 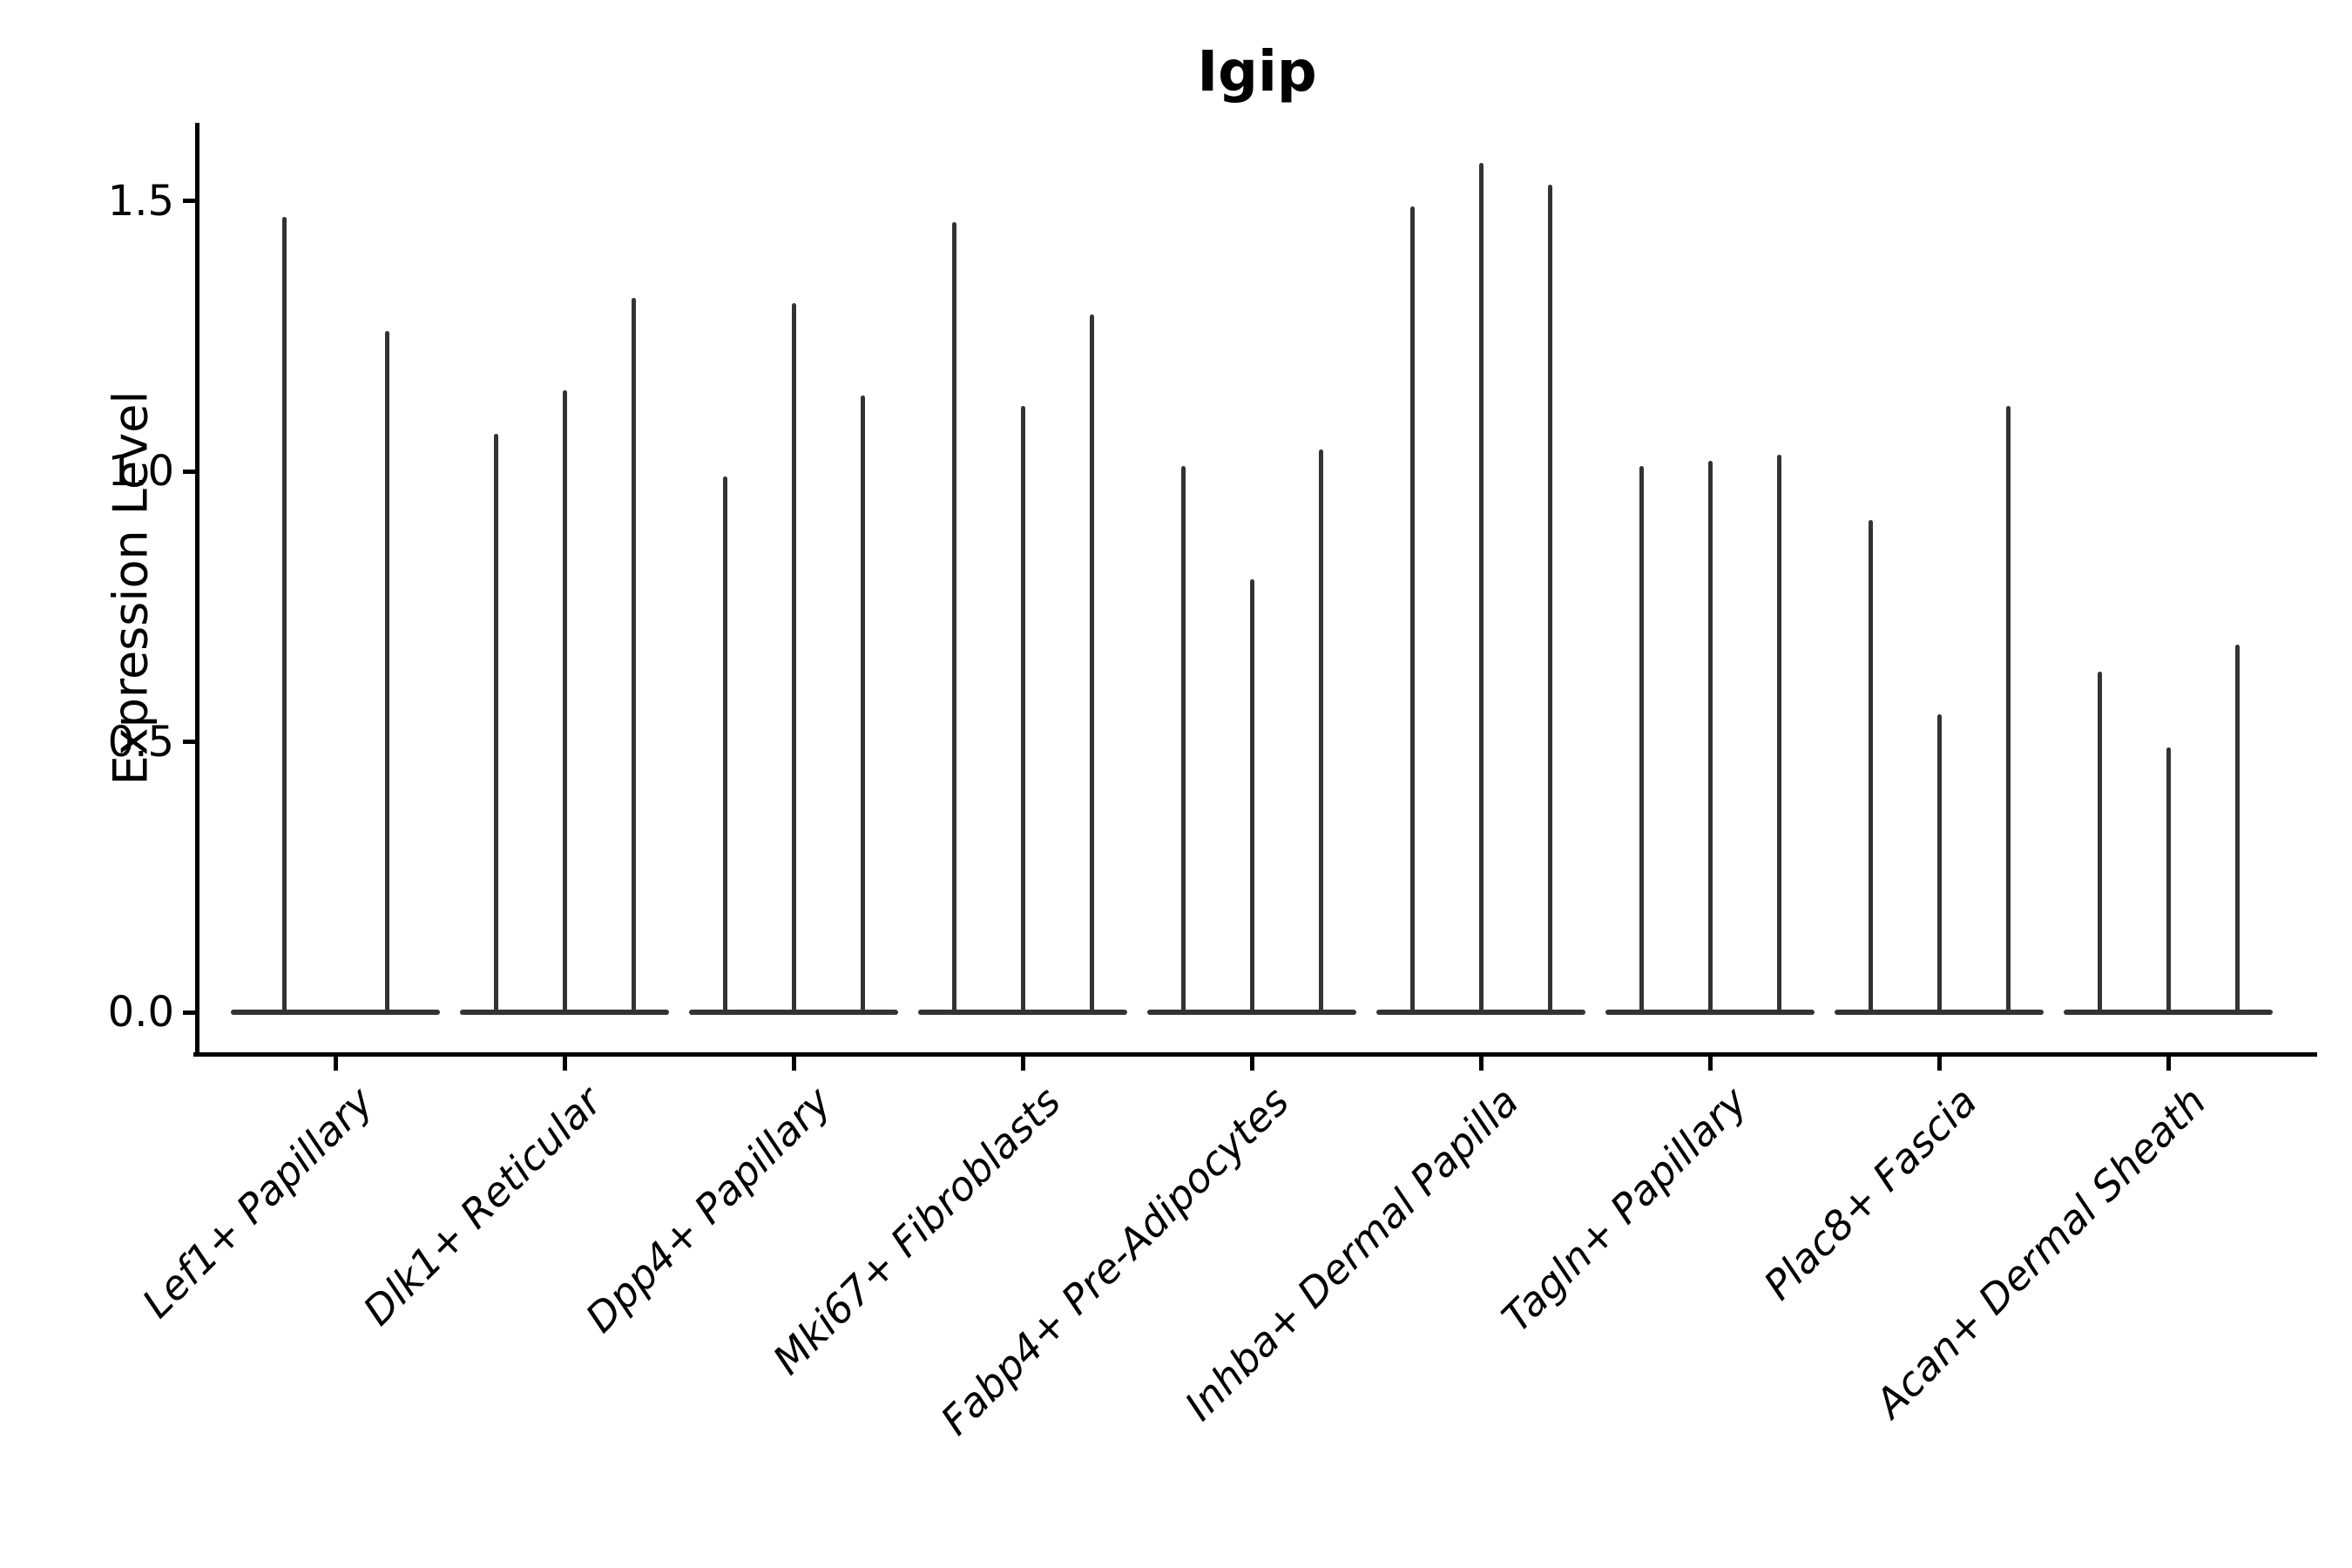 I want to click on y-axis-tick-label: 0.5, so click(x=140, y=742).